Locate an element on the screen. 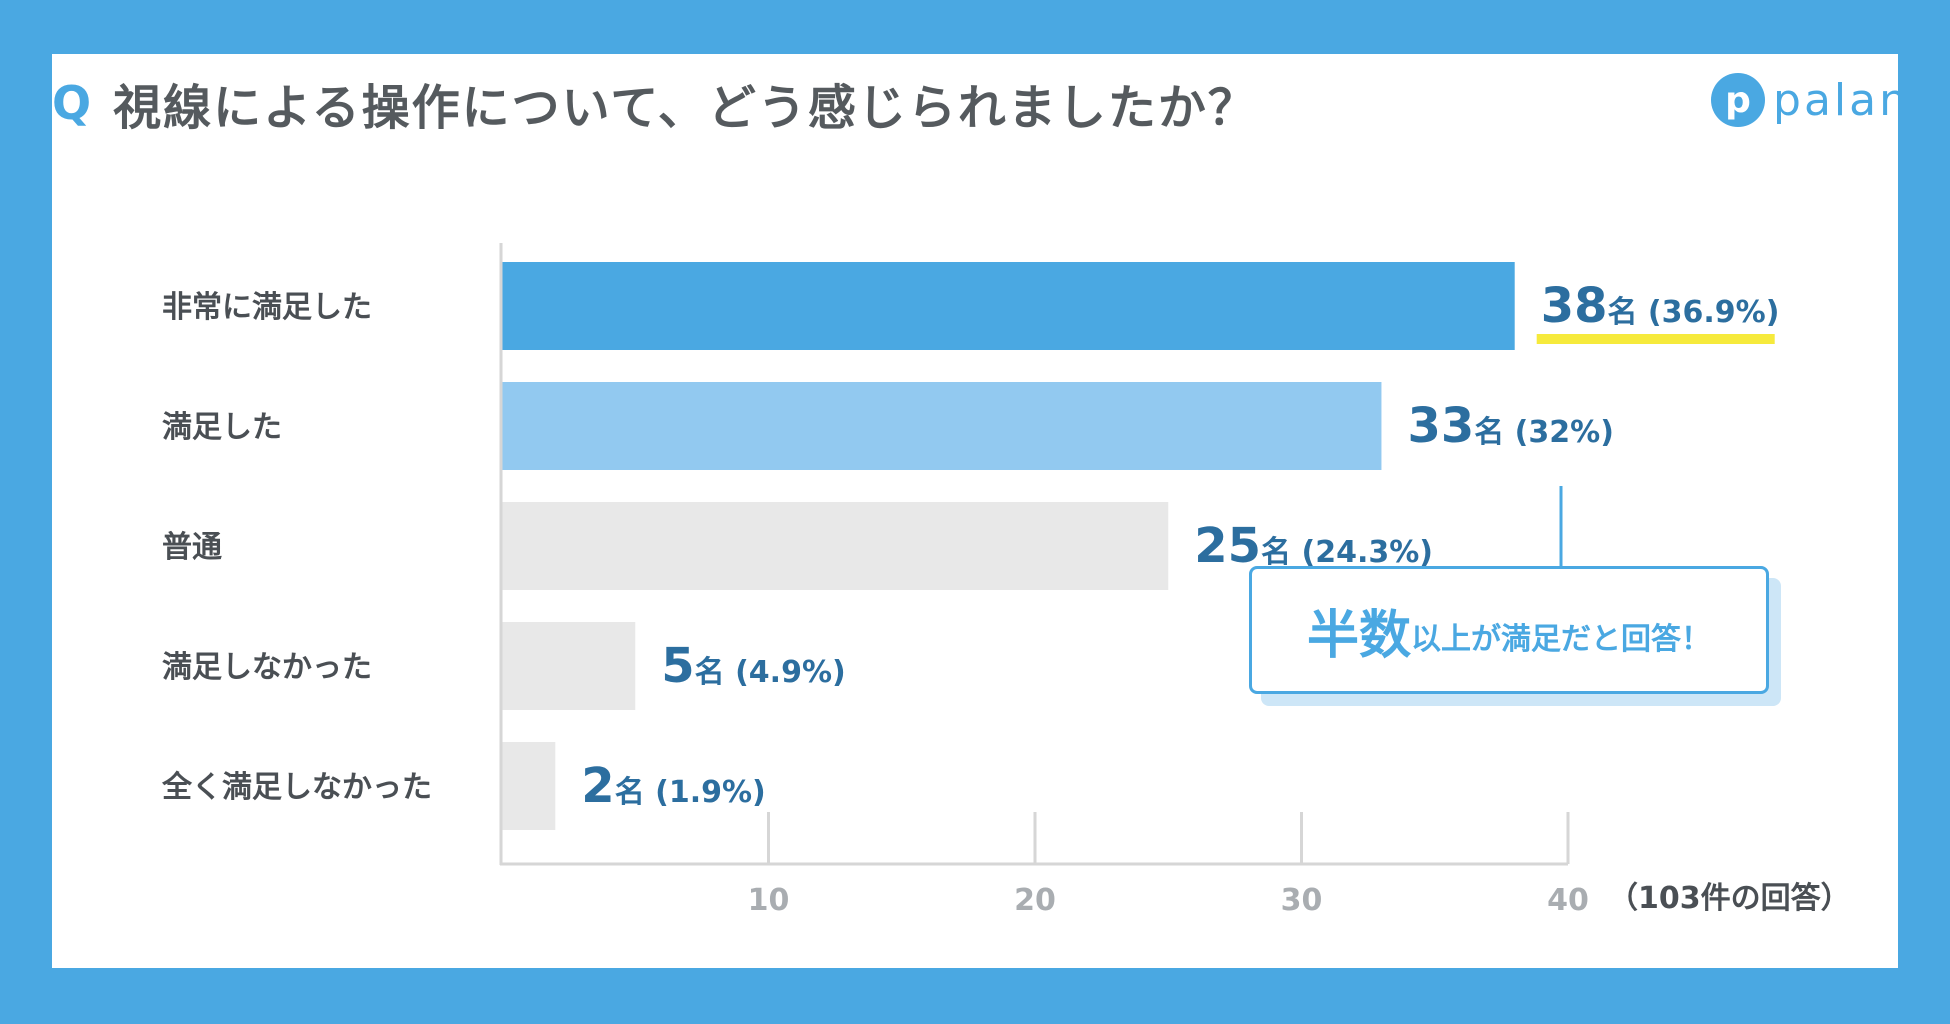 The image size is (1950, 1024). tick-label: 30 is located at coordinates (1302, 900).